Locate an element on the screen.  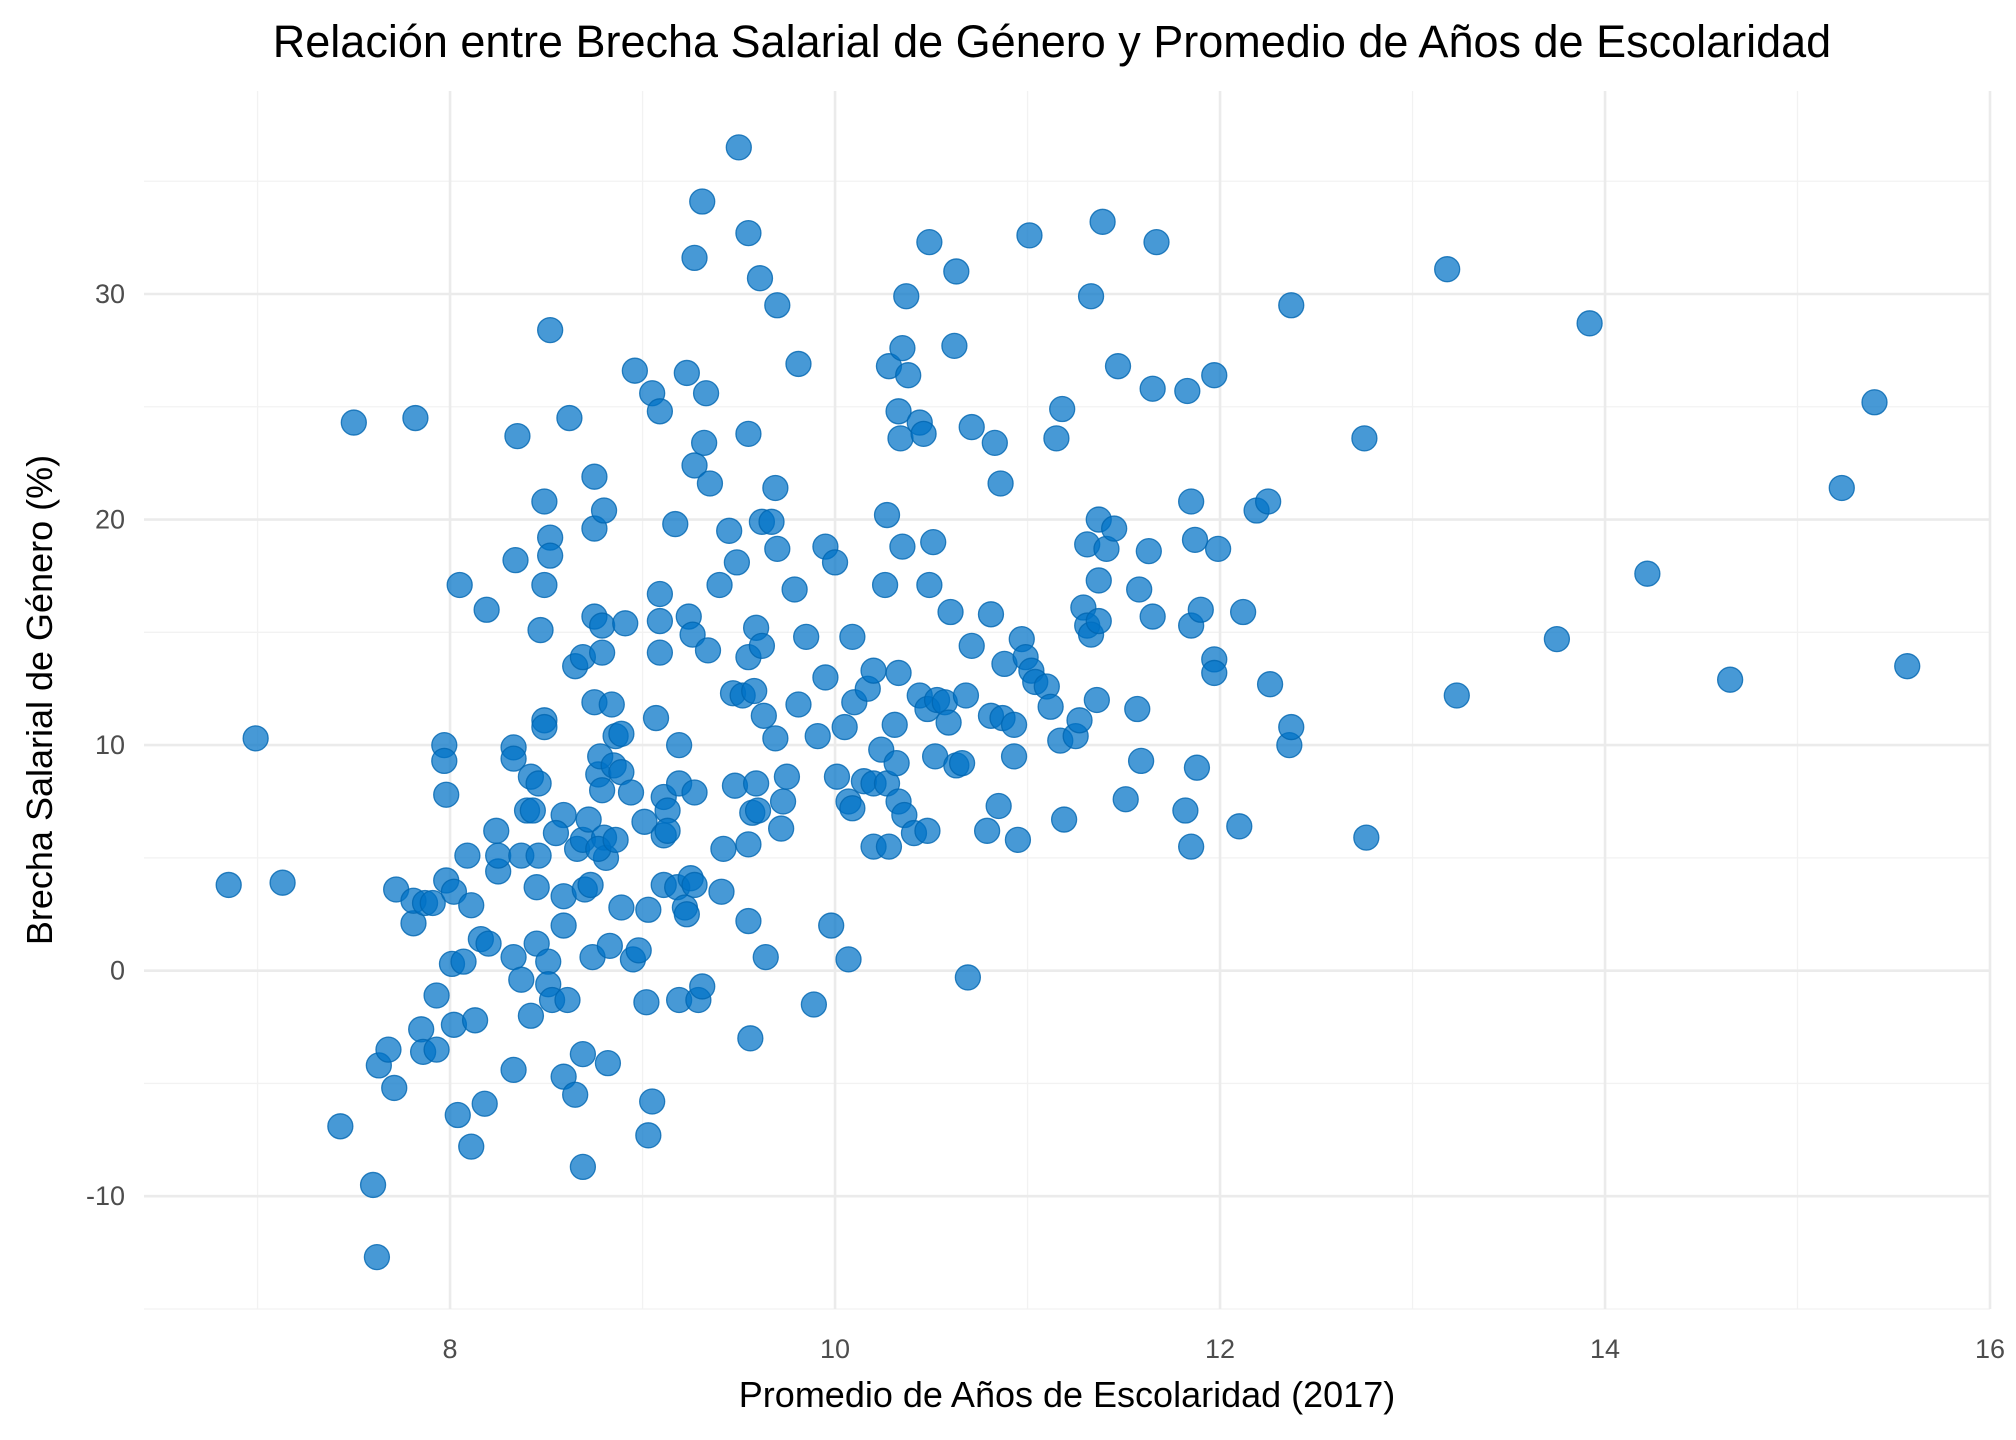
x-axis-ticks: 8 10 12 14 16 is located at coordinates (1224, 1349).